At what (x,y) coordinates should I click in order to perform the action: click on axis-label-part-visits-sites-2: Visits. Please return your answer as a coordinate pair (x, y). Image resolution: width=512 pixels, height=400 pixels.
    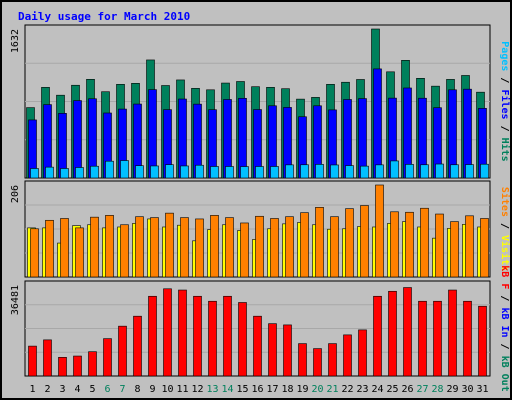
    Looking at the image, I should click on (505, 253).